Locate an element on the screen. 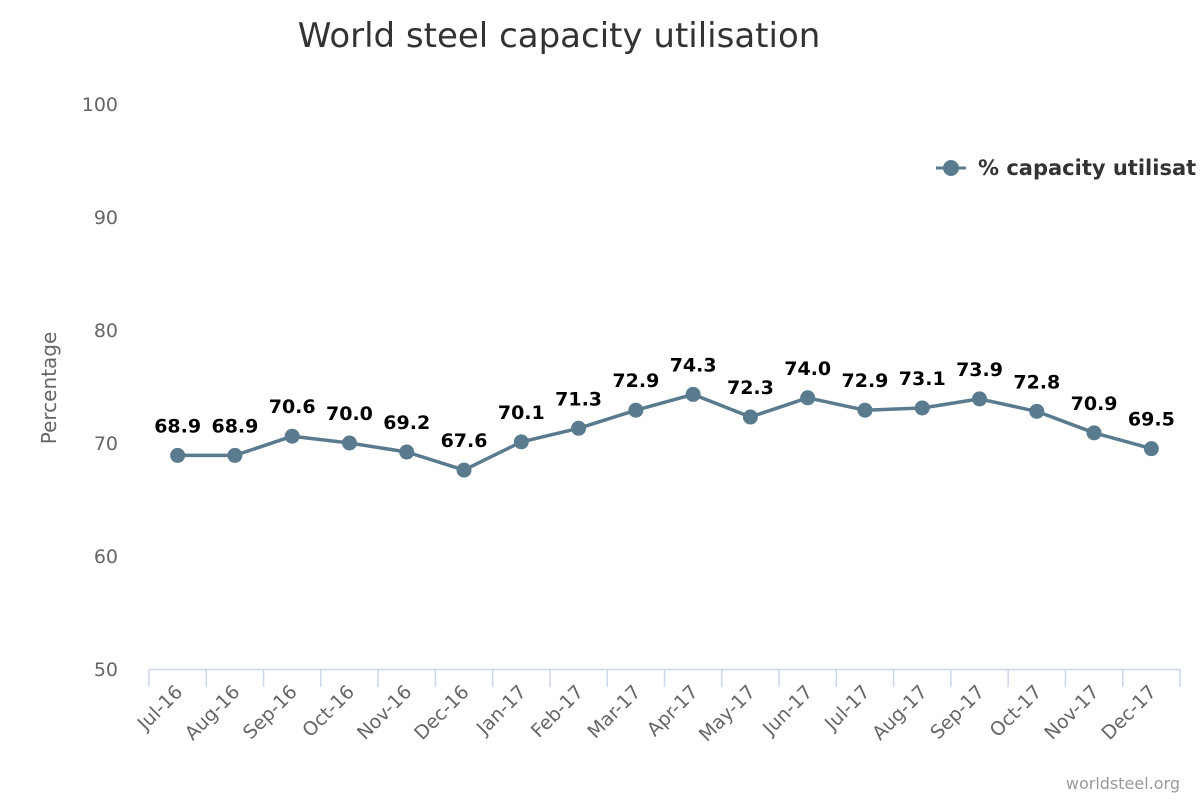 The height and width of the screenshot is (800, 1200). x-tick-label: Dec-17 is located at coordinates (1129, 713).